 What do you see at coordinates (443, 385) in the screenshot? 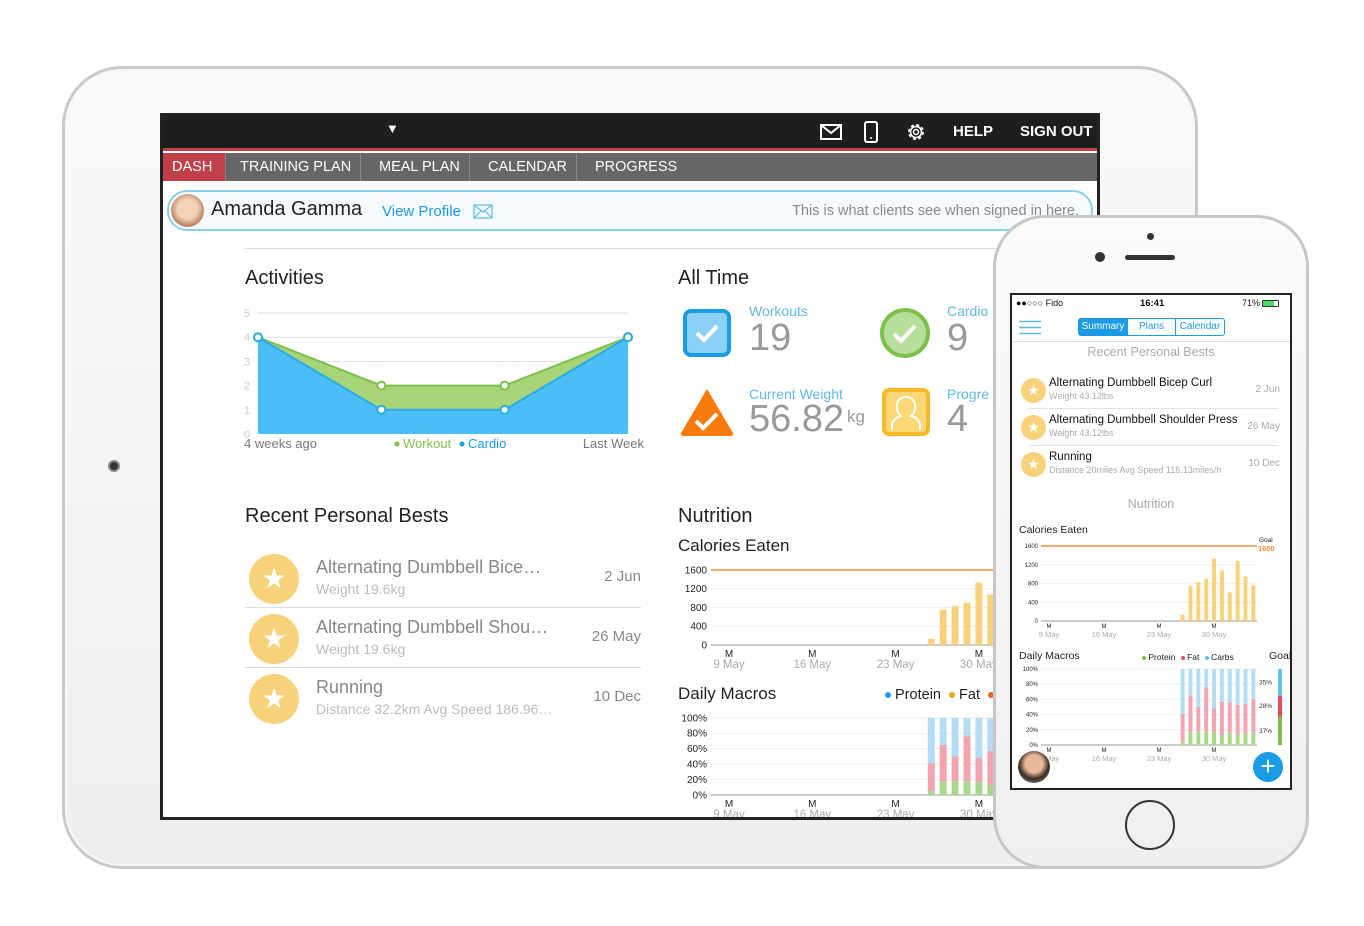
I see `area-cardio` at bounding box center [443, 385].